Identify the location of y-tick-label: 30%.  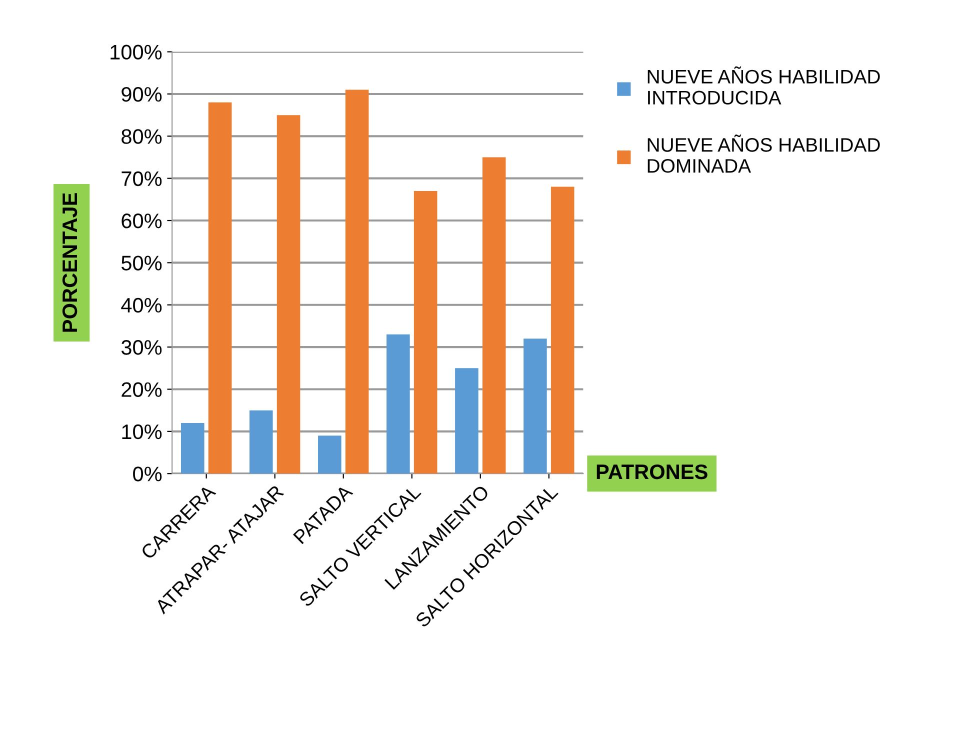
(141, 347).